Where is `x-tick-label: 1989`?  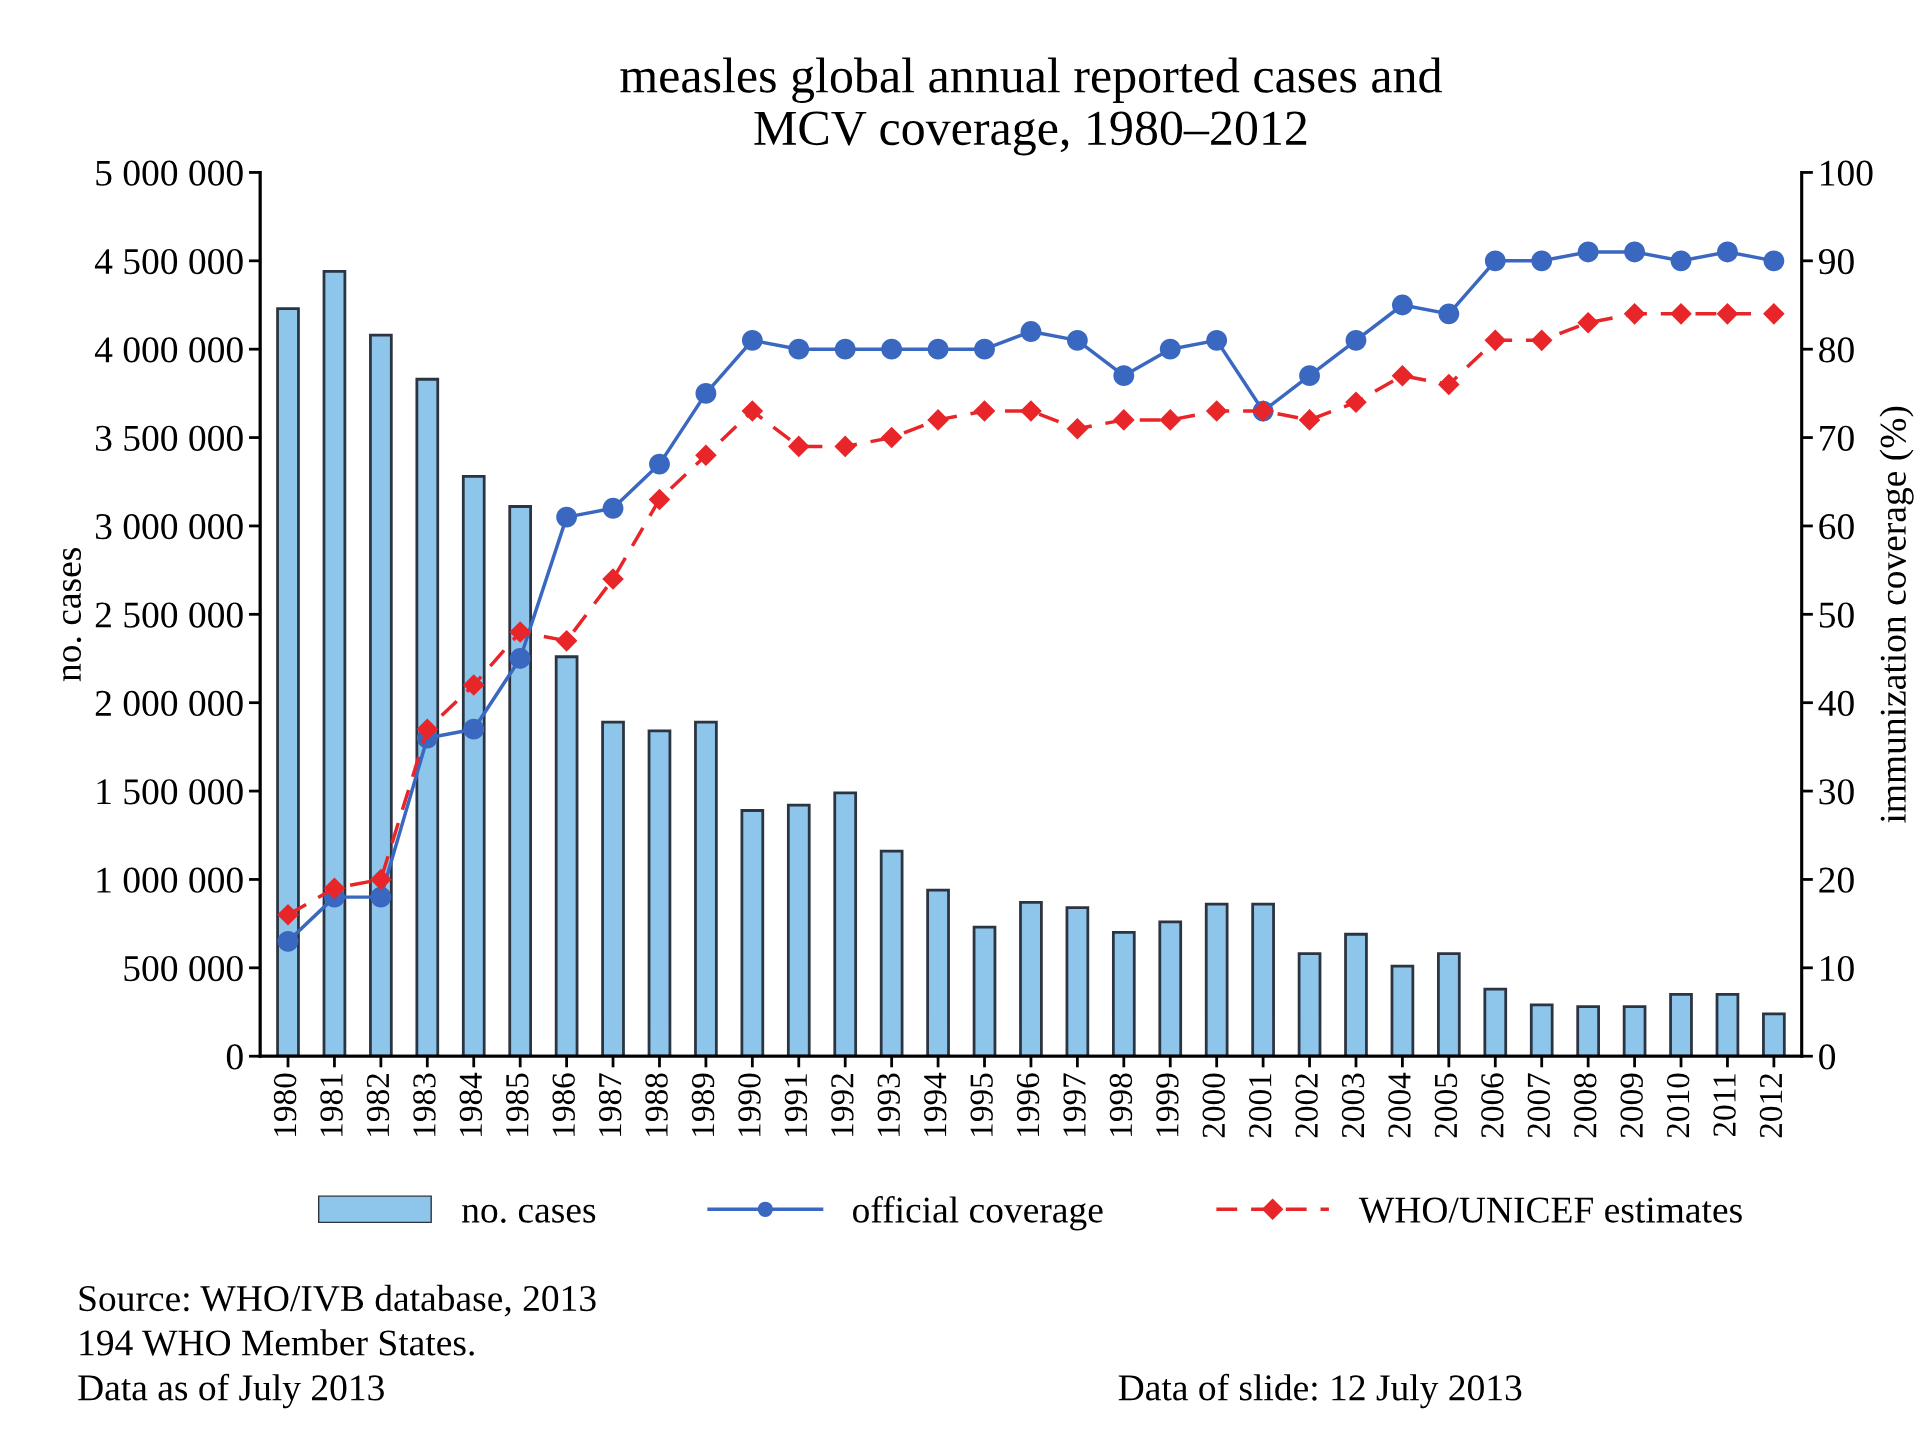
x-tick-label: 1989 is located at coordinates (703, 1104).